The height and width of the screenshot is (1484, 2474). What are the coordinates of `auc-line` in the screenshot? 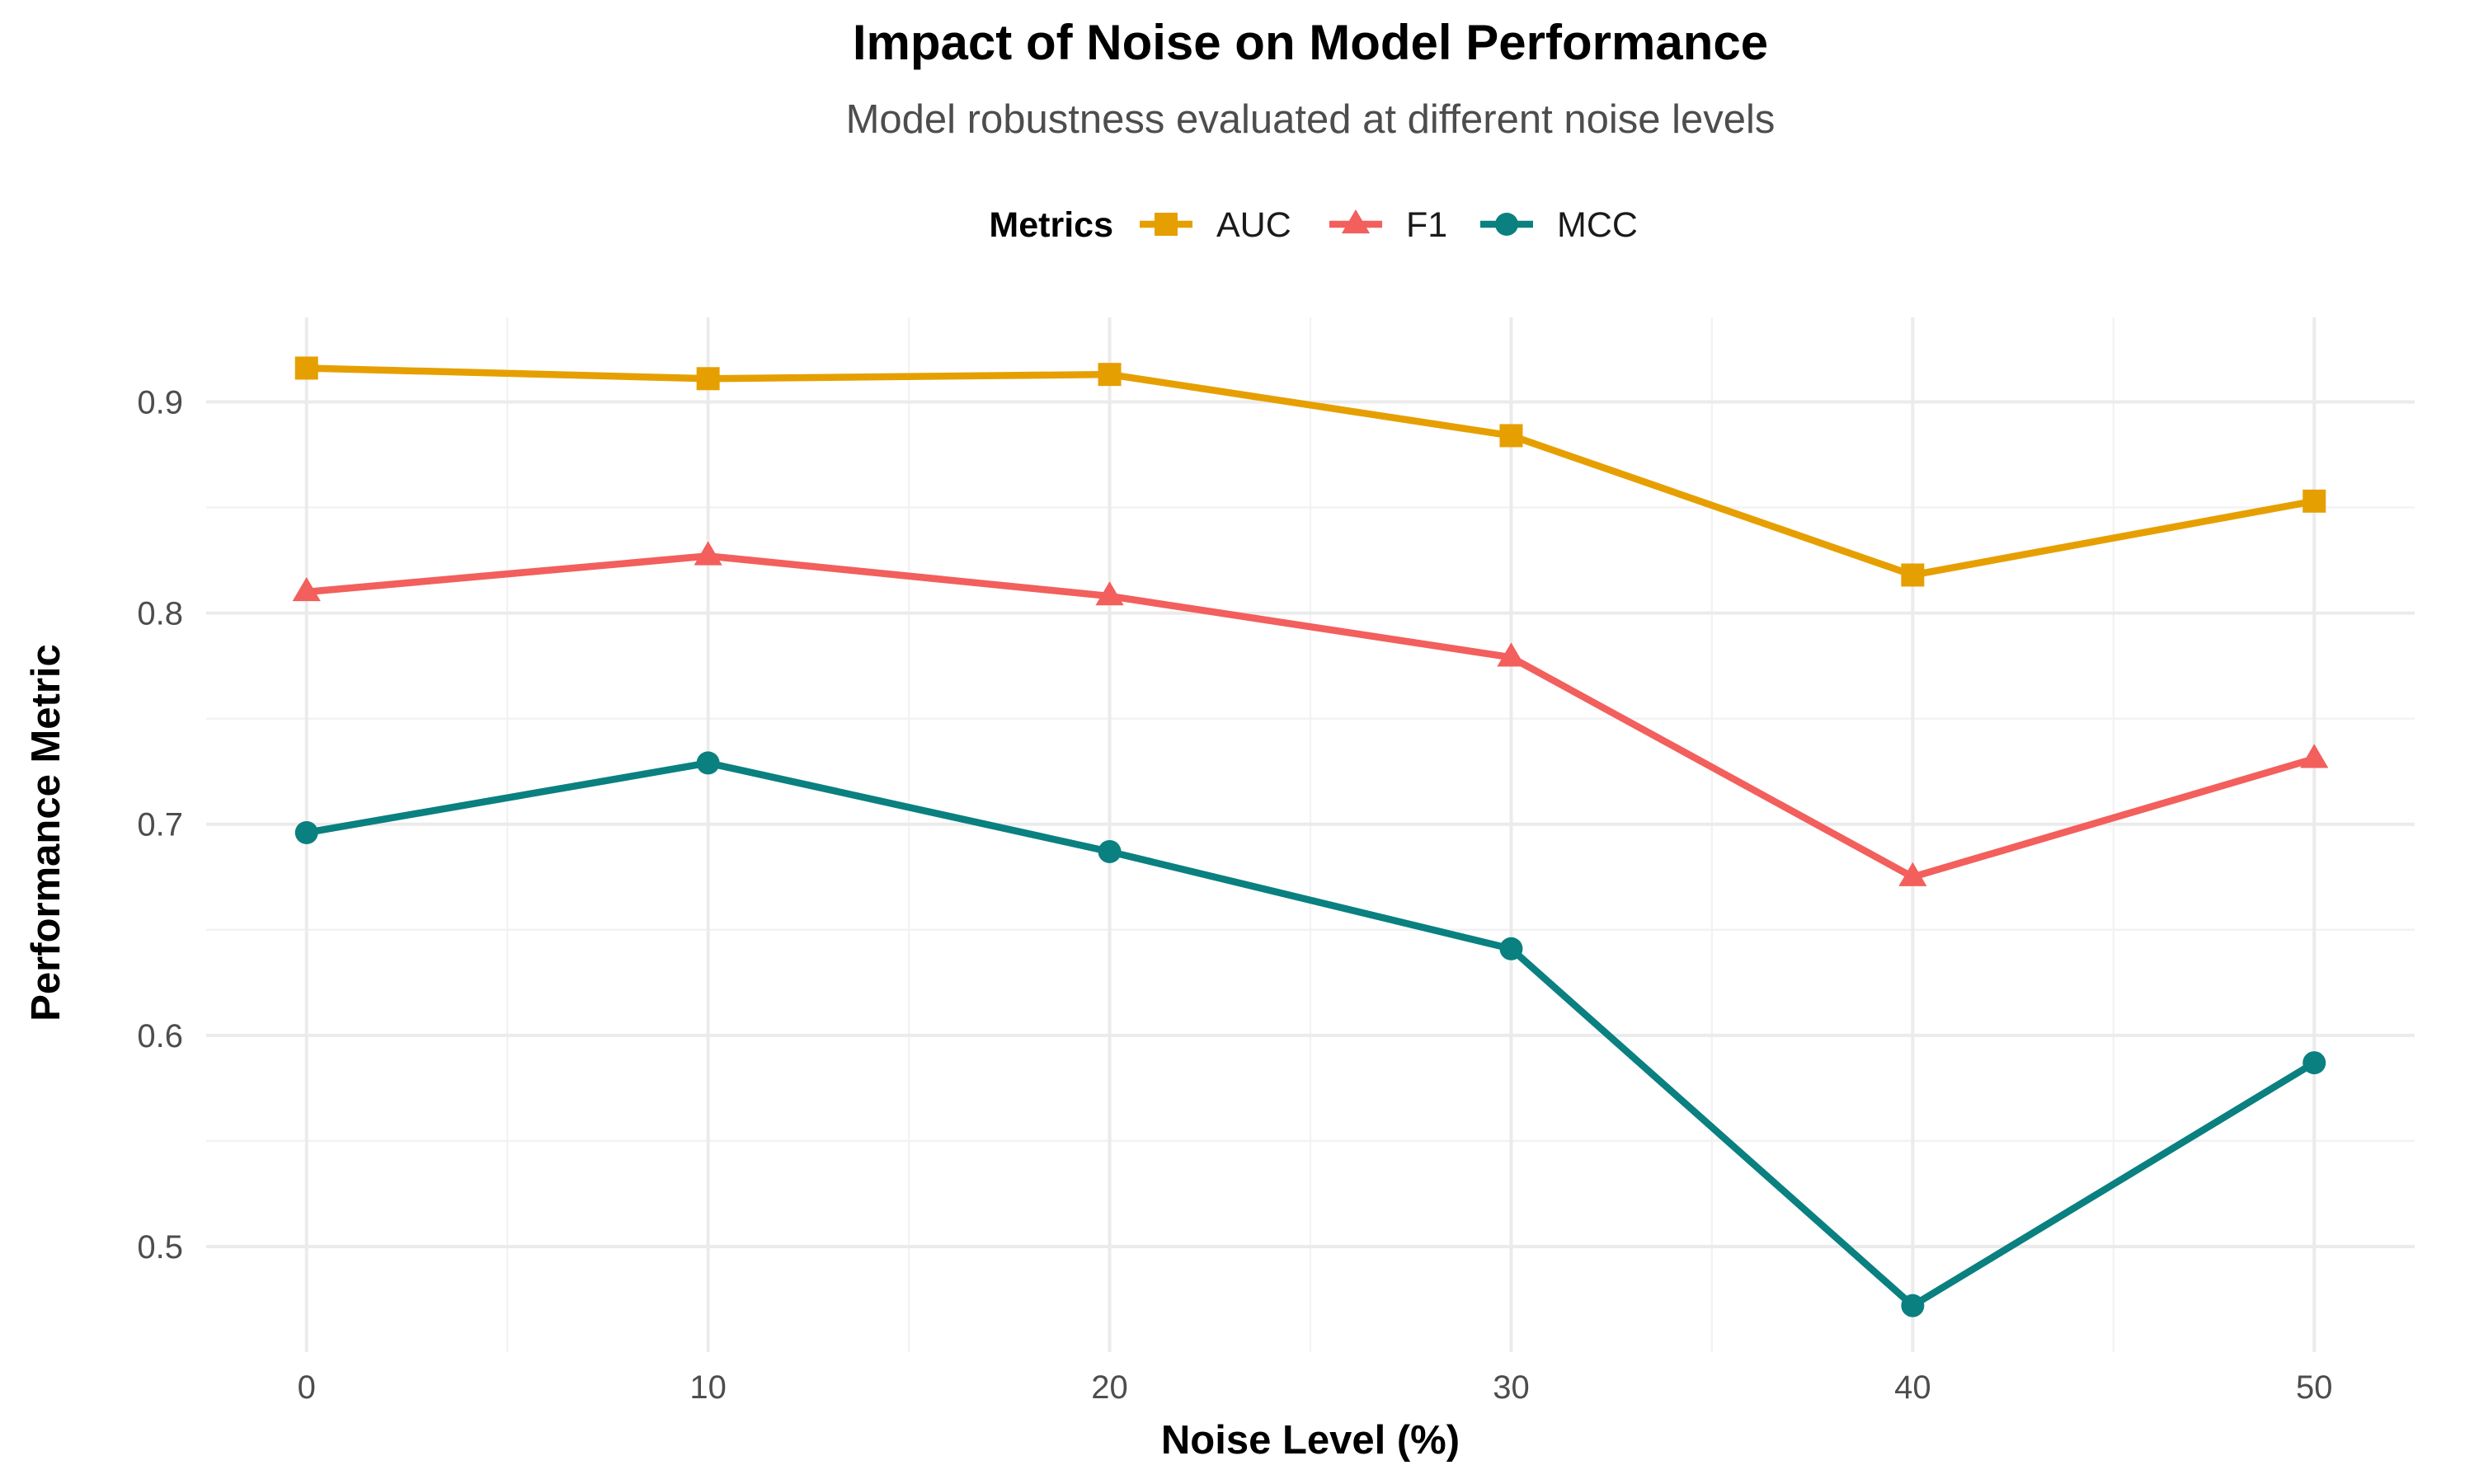 It's located at (1311, 472).